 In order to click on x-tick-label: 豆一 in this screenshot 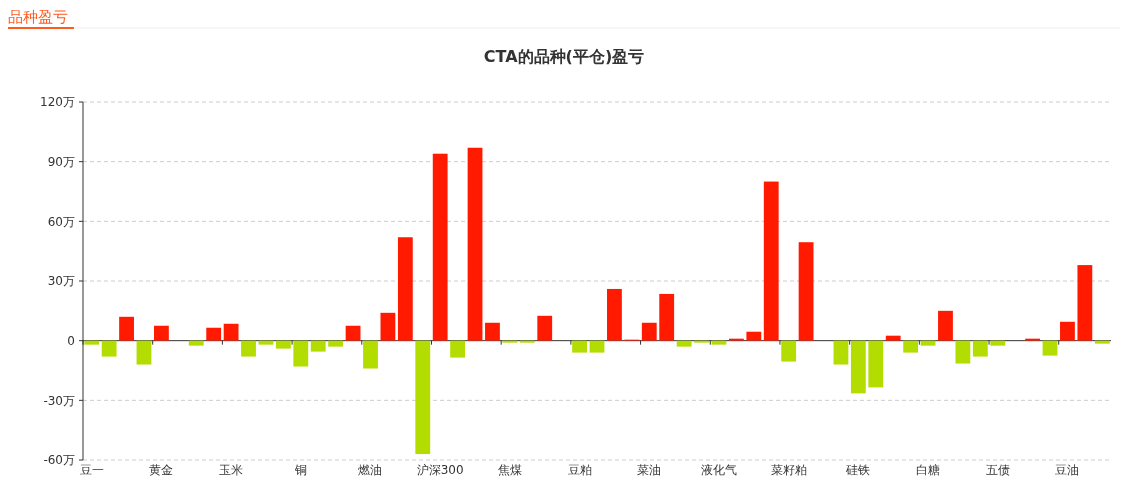, I will do `click(91, 470)`.